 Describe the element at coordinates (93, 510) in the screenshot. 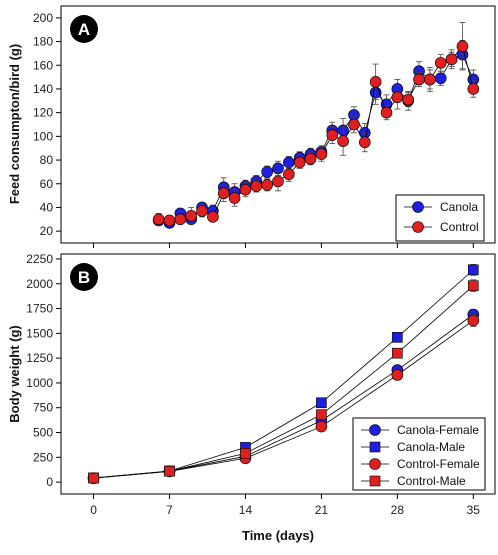

I see `panel-b-x-tick-label: 0` at that location.